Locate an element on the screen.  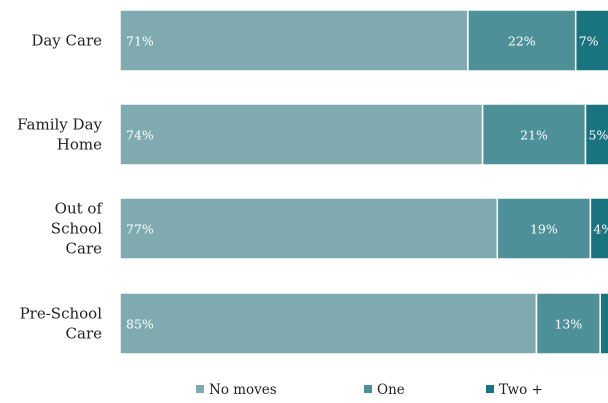
category-label-line: Family Day is located at coordinates (59, 125).